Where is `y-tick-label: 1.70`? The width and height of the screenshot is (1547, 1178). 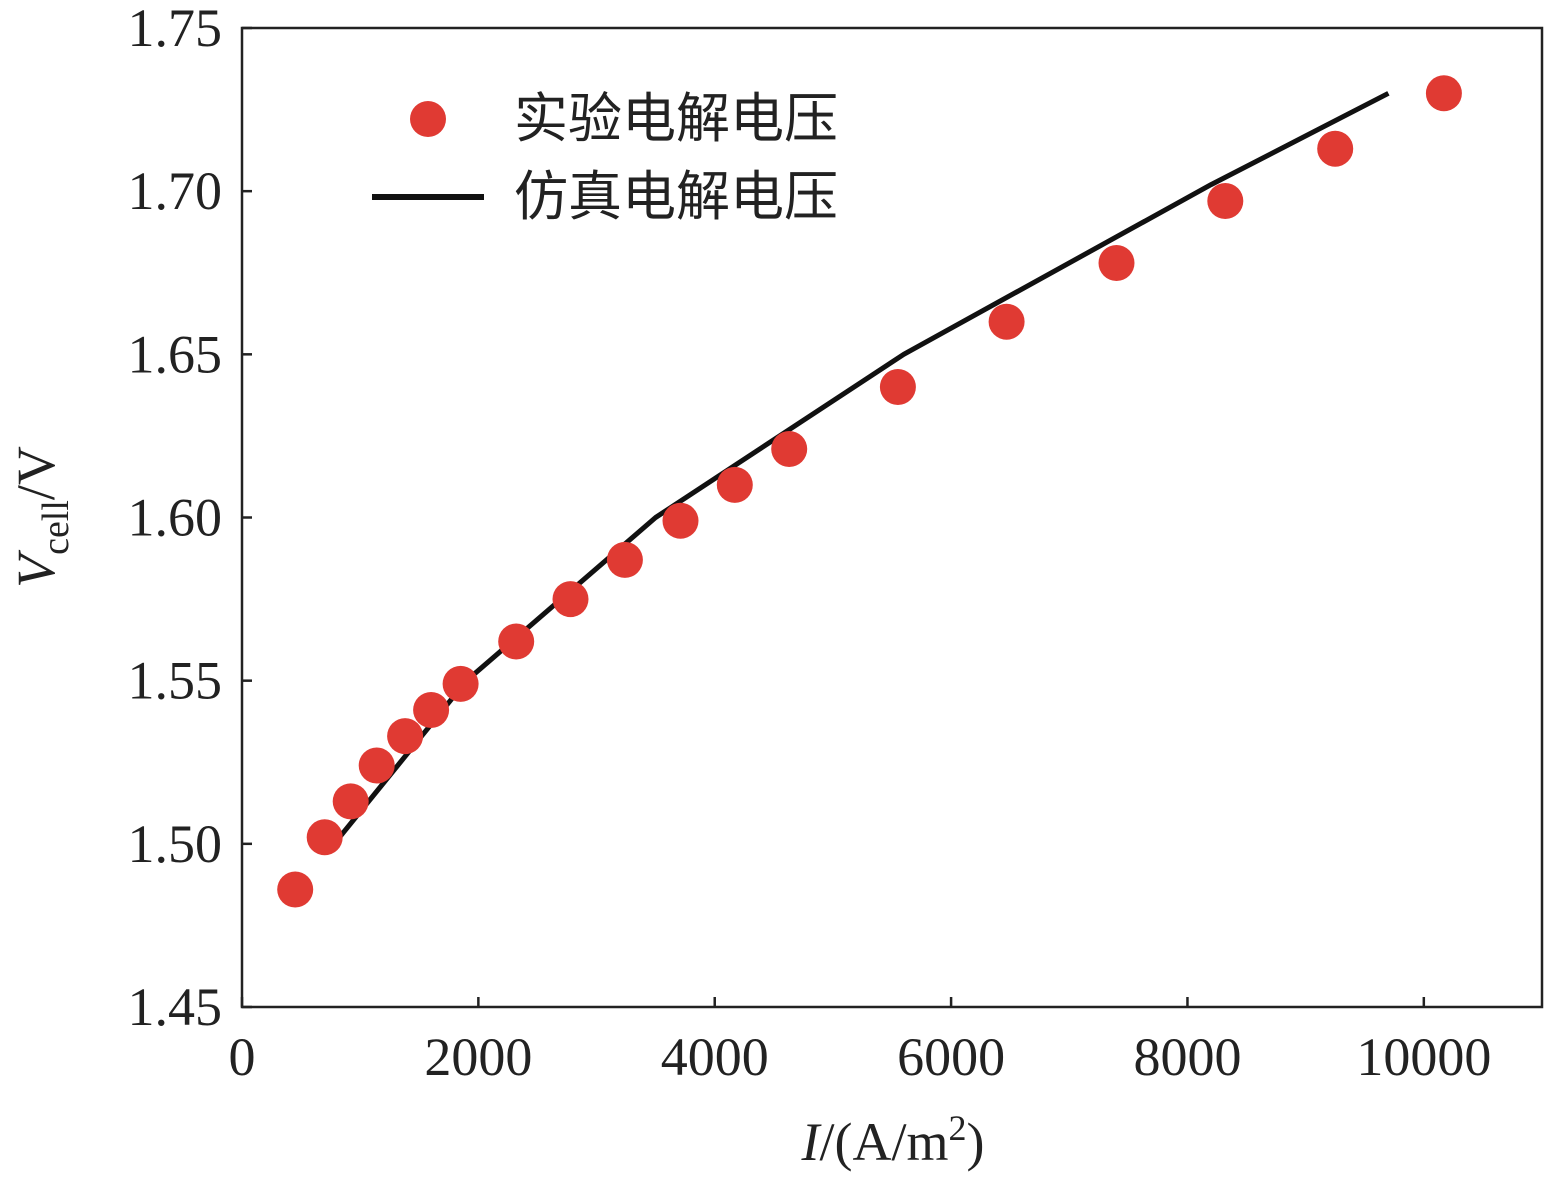
y-tick-label: 1.70 is located at coordinates (175, 191).